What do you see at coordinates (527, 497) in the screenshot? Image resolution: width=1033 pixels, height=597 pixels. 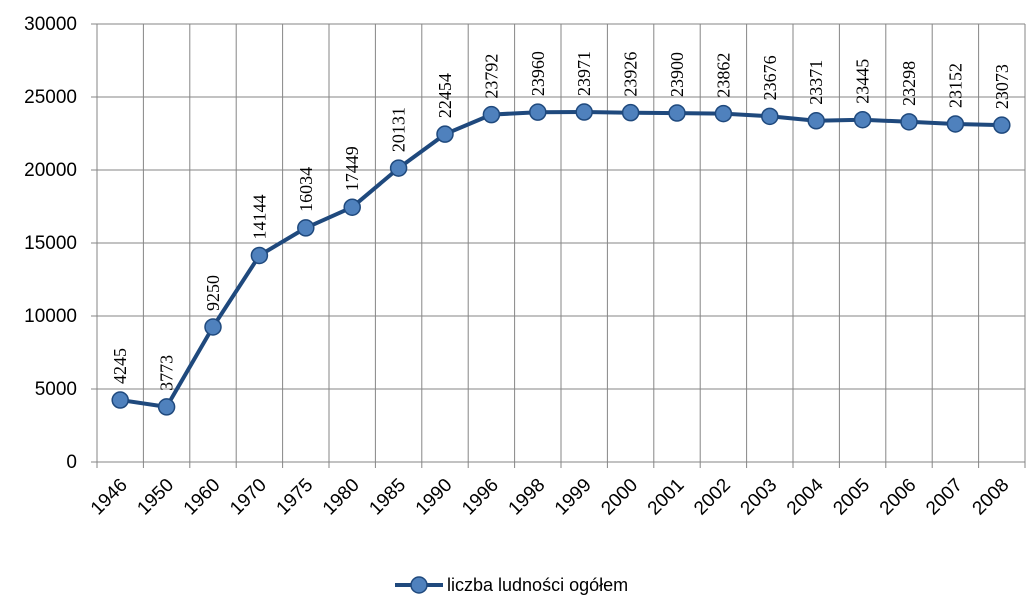 I see `x-tick-label: 1998` at bounding box center [527, 497].